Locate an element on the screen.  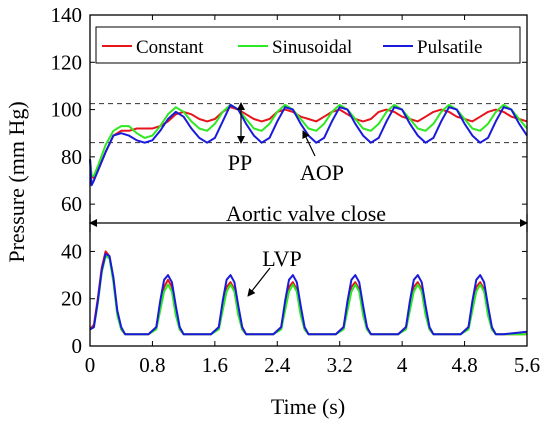
x-tick-label: 5.6 is located at coordinates (527, 365).